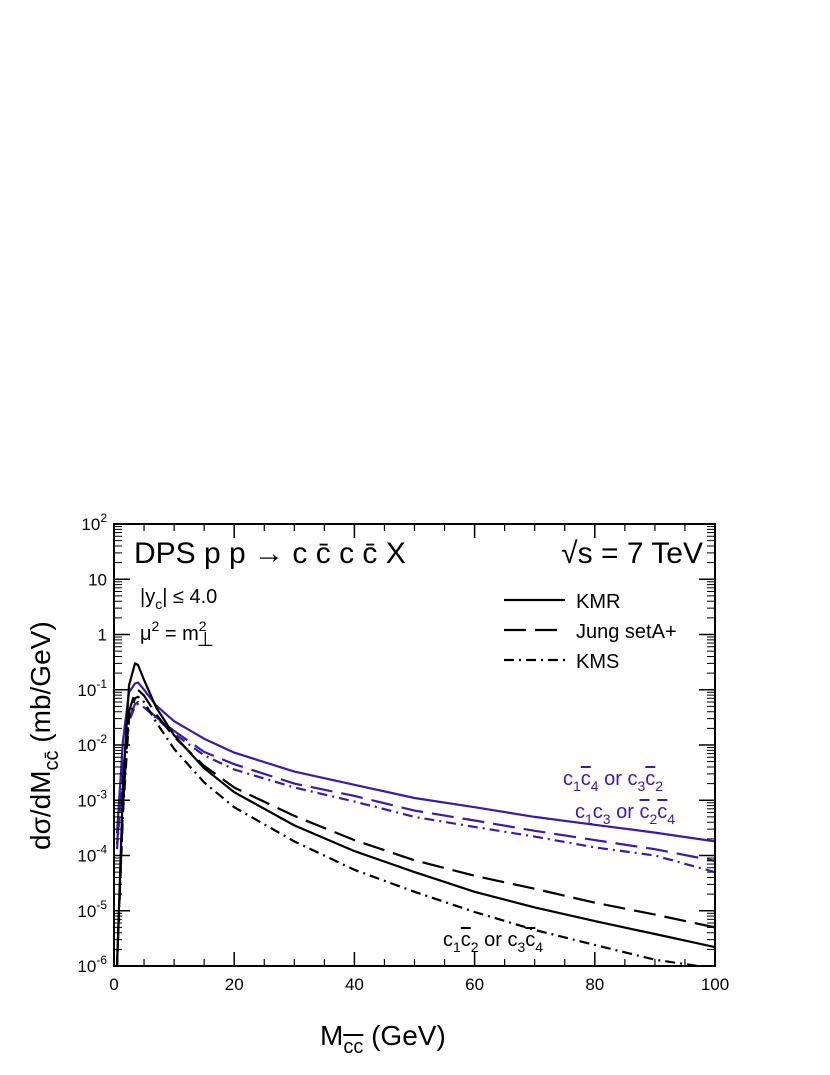  Describe the element at coordinates (234, 984) in the screenshot. I see `x-tick-label: 20` at that location.